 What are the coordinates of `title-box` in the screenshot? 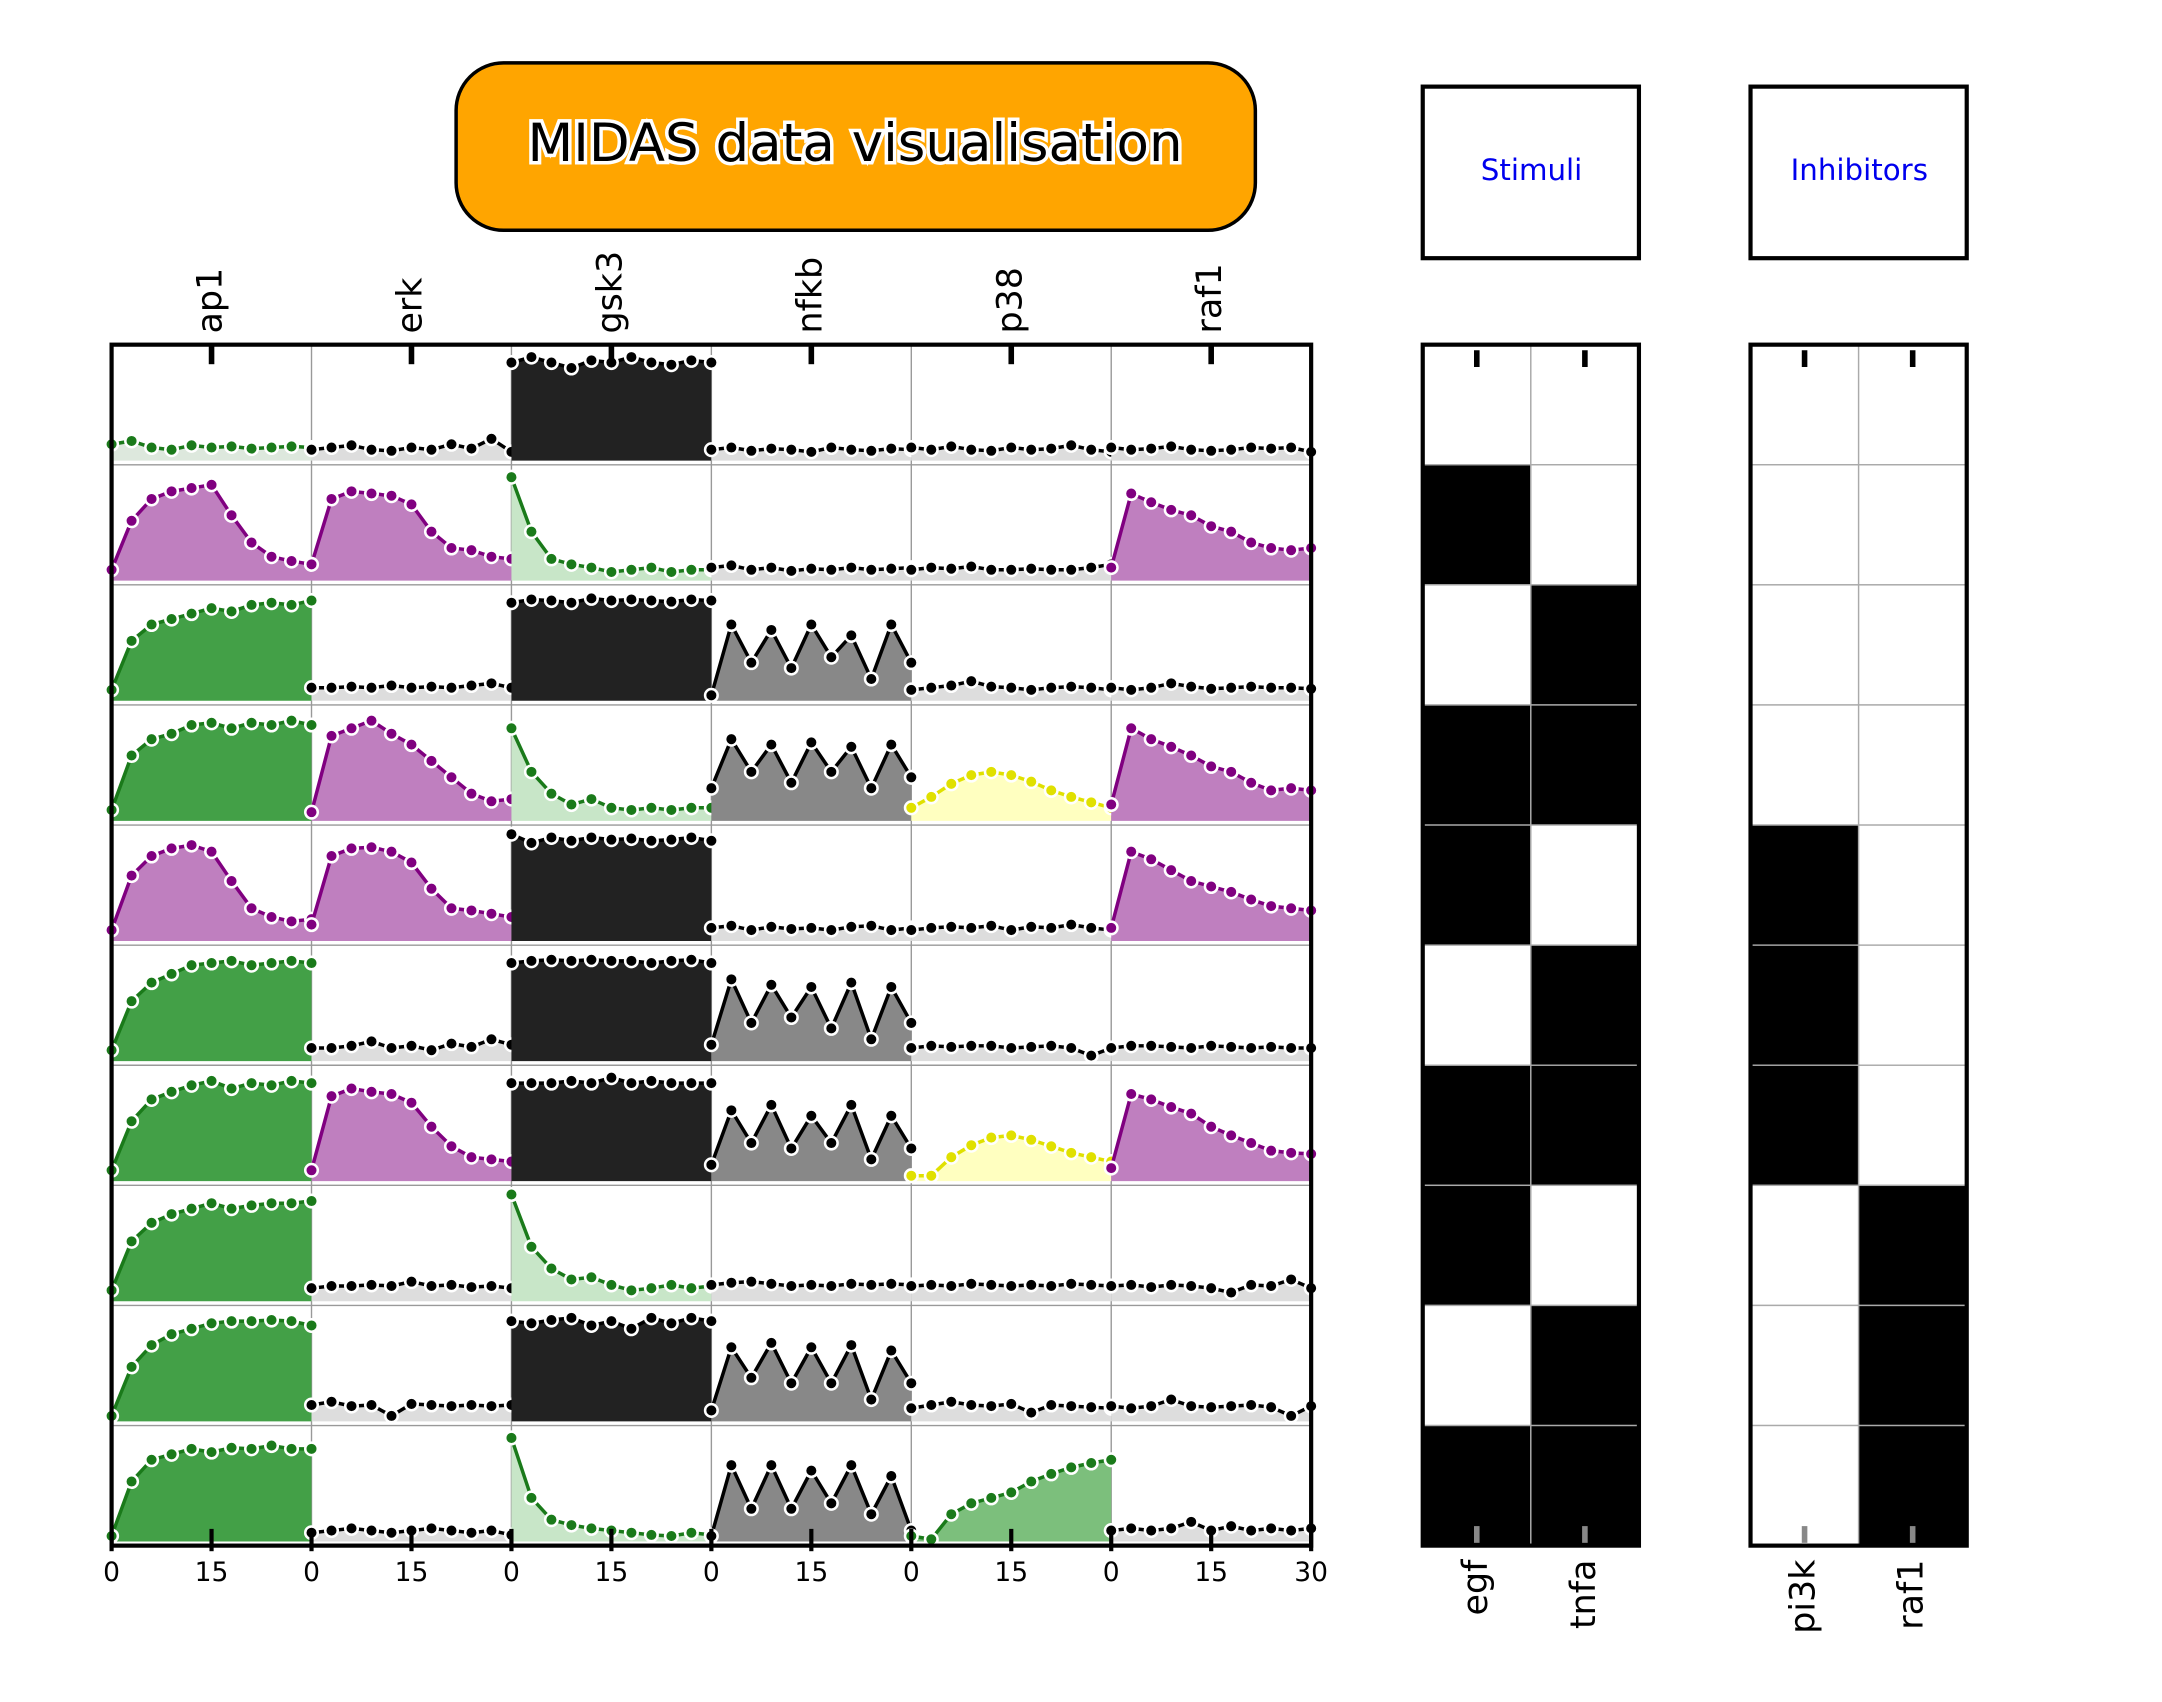 It's located at (856, 147).